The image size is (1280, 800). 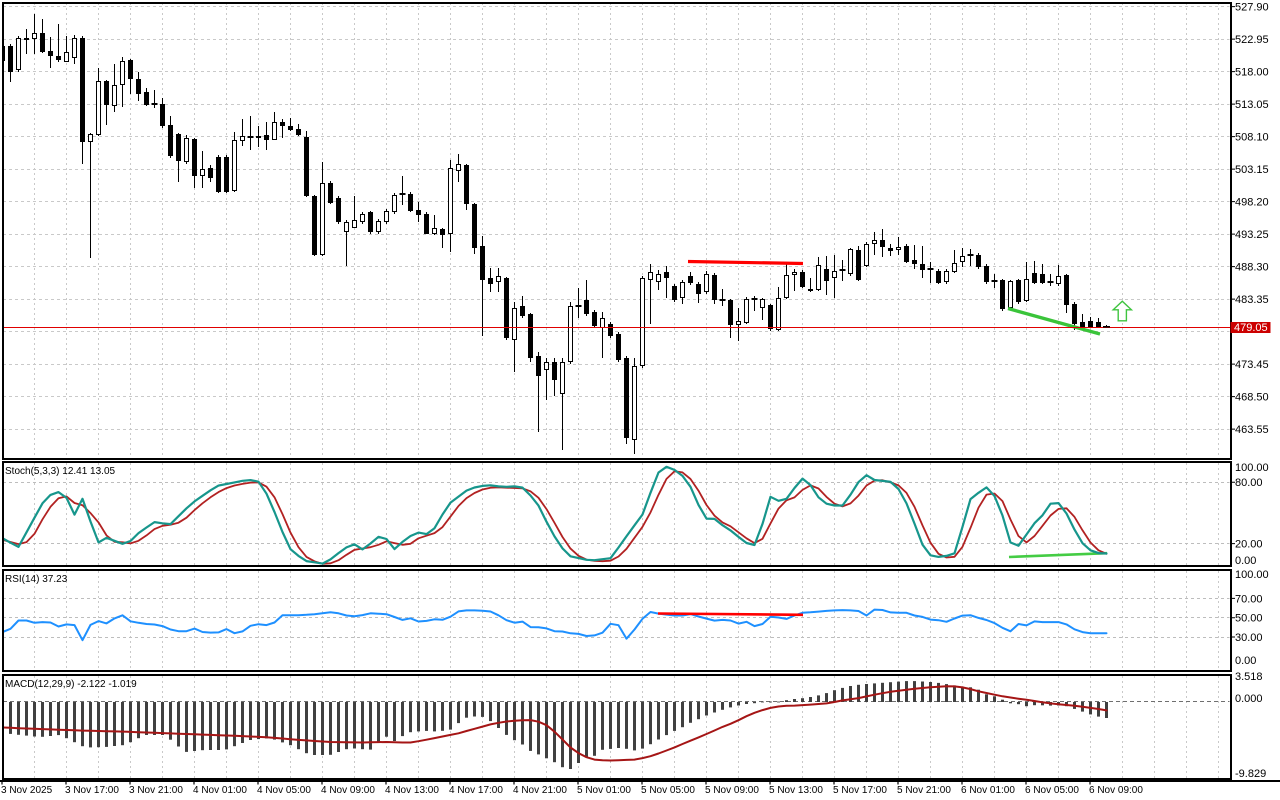 I want to click on svg-text: 3.518, so click(x=1249, y=677).